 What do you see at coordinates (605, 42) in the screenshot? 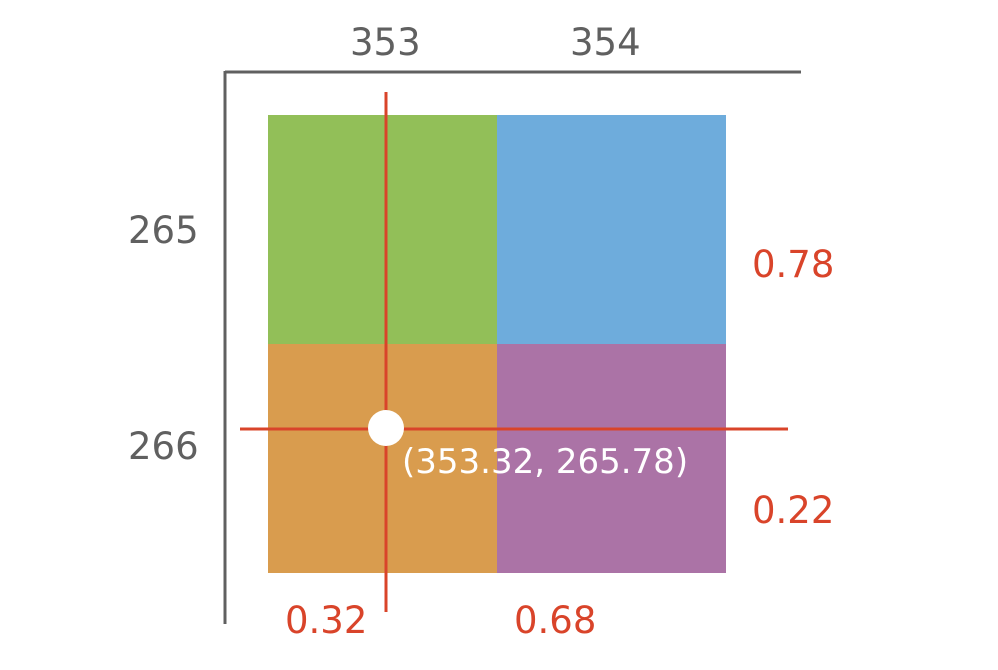
I see `column-label-354: 354` at bounding box center [605, 42].